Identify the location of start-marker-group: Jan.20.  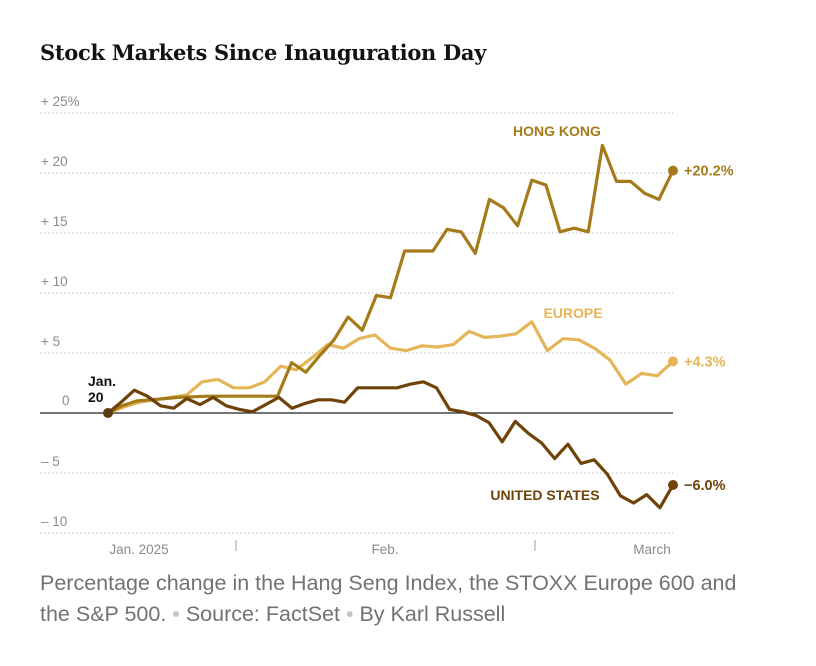
(102, 395).